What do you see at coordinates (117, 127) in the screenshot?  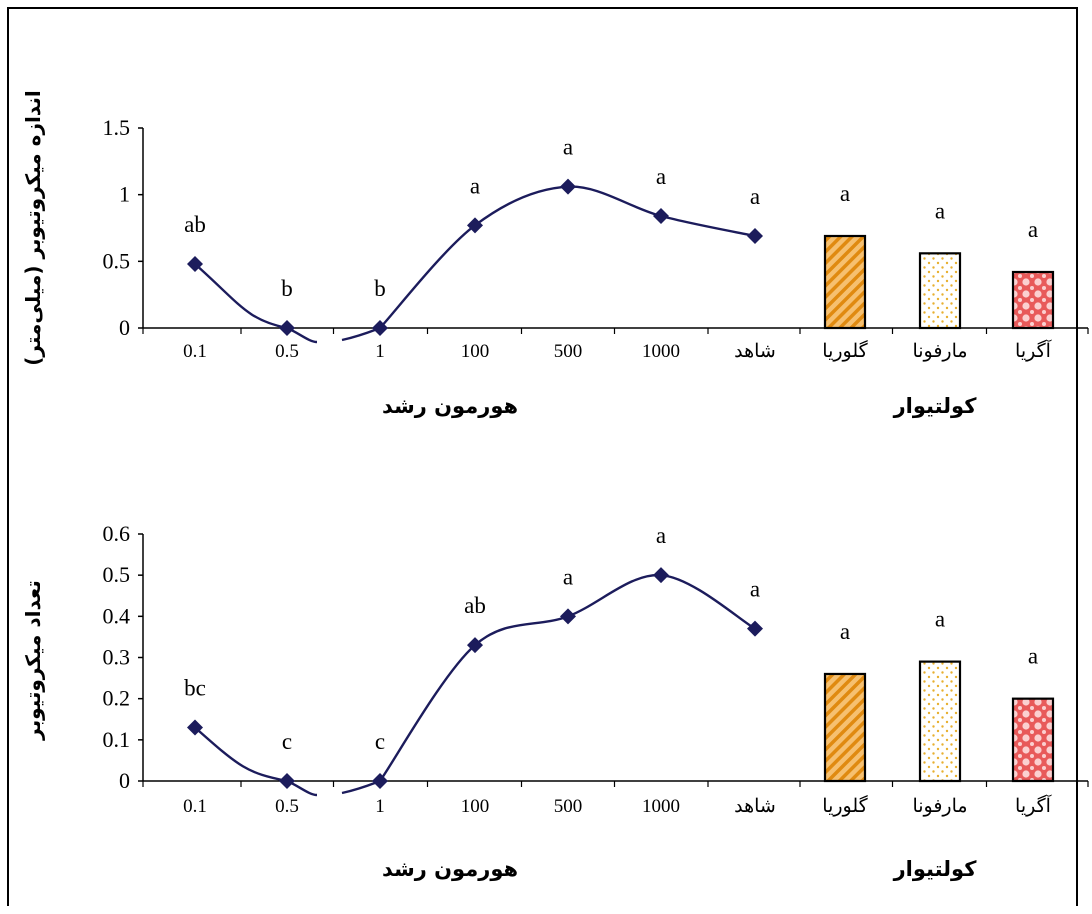 I see `y-tick-label: 1.5` at bounding box center [117, 127].